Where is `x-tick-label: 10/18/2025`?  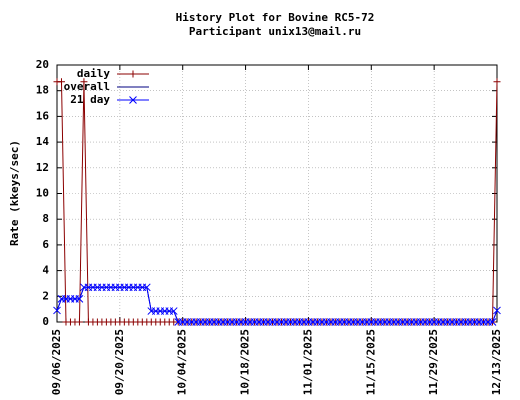 x-tick-label: 10/18/2025 is located at coordinates (245, 362).